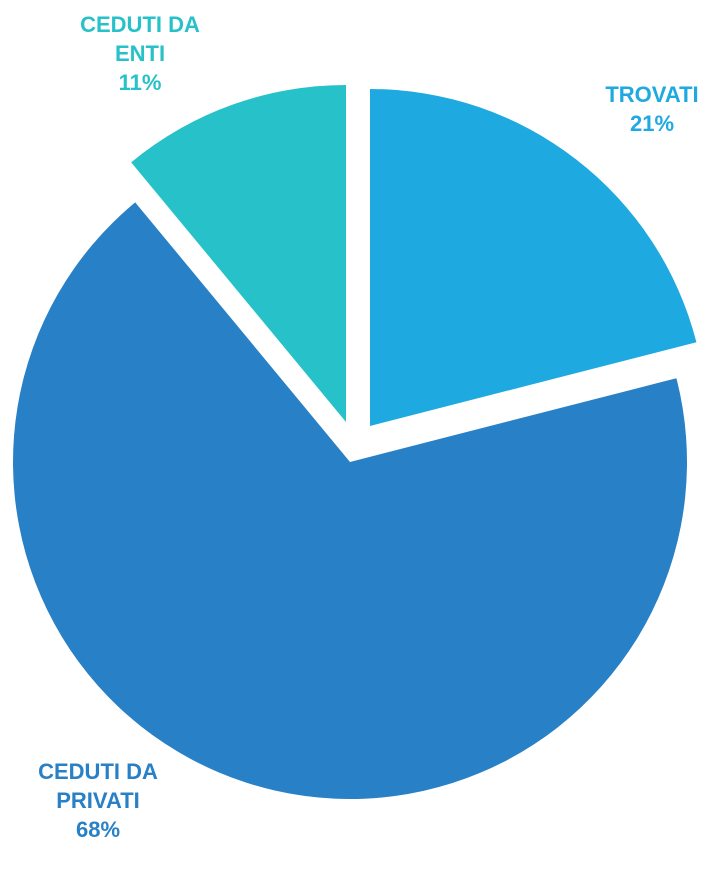  What do you see at coordinates (238, 253) in the screenshot?
I see `pie-slice` at bounding box center [238, 253].